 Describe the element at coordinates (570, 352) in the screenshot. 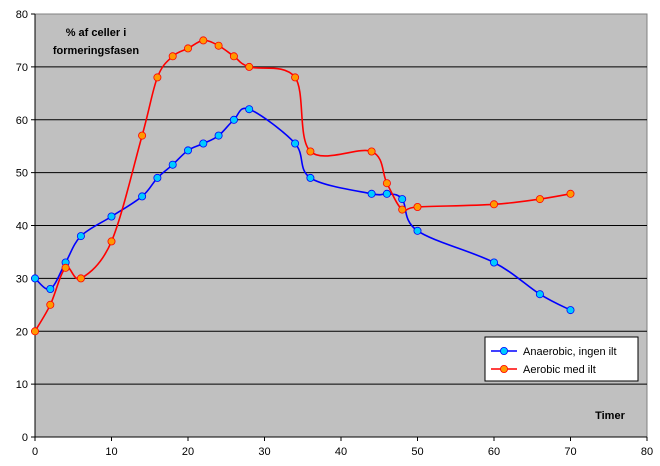

I see `legend-label: Anaerobic, ingen ilt` at that location.